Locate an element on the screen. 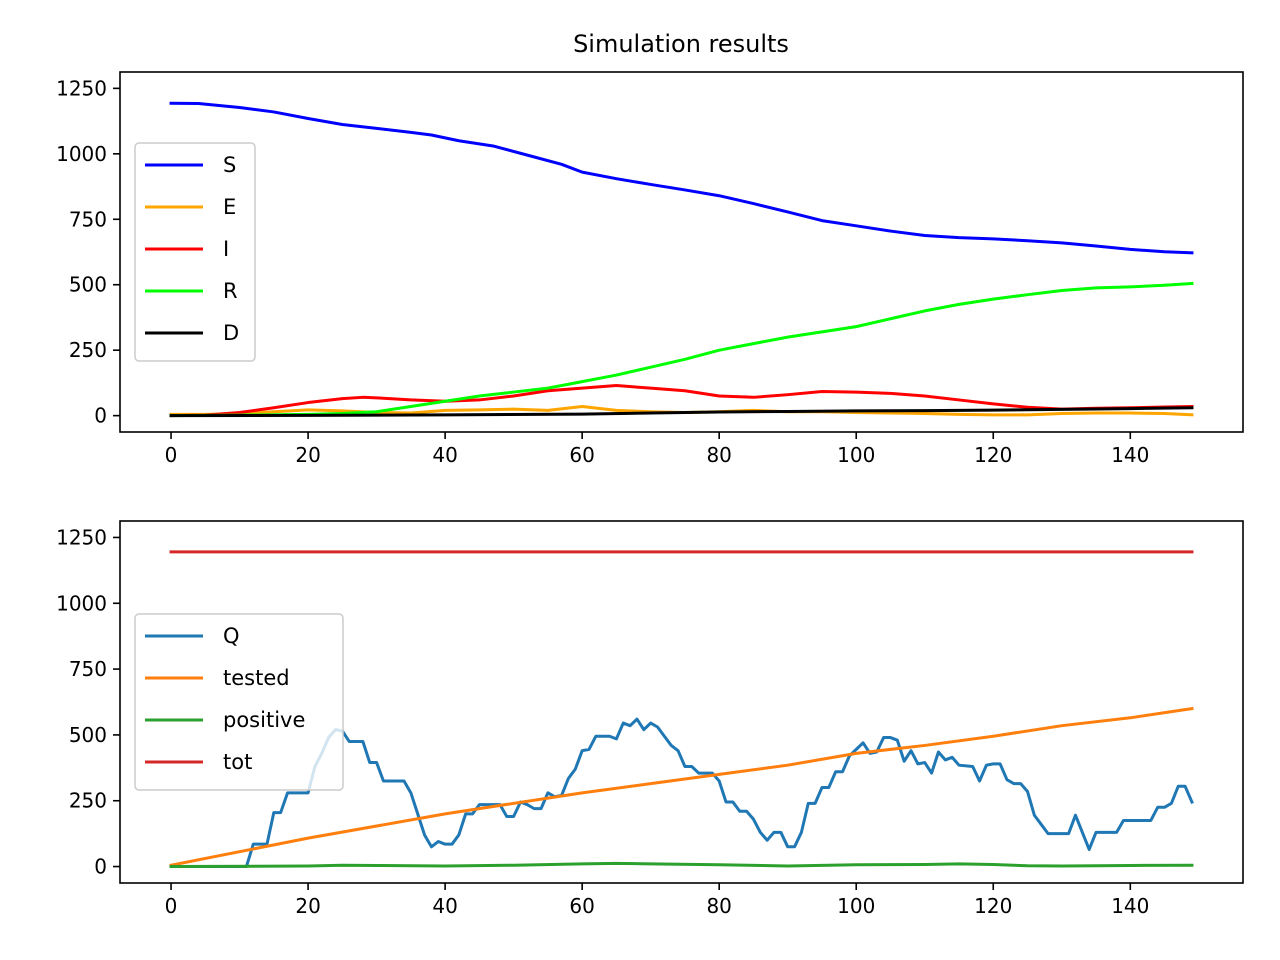 This screenshot has width=1280, height=960. legend-label-Q: Q is located at coordinates (231, 636).